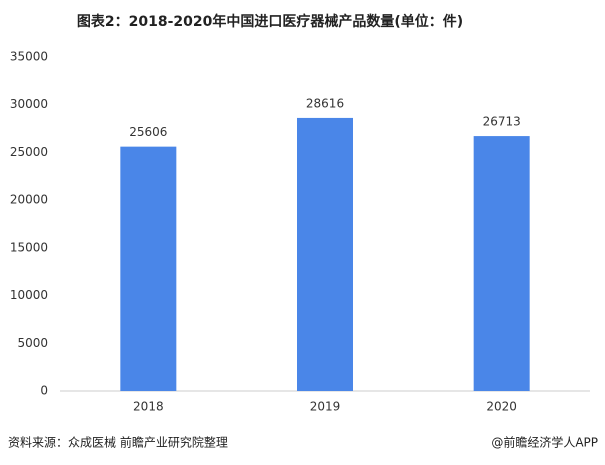  I want to click on y-tick-label: 15000, so click(29, 247).